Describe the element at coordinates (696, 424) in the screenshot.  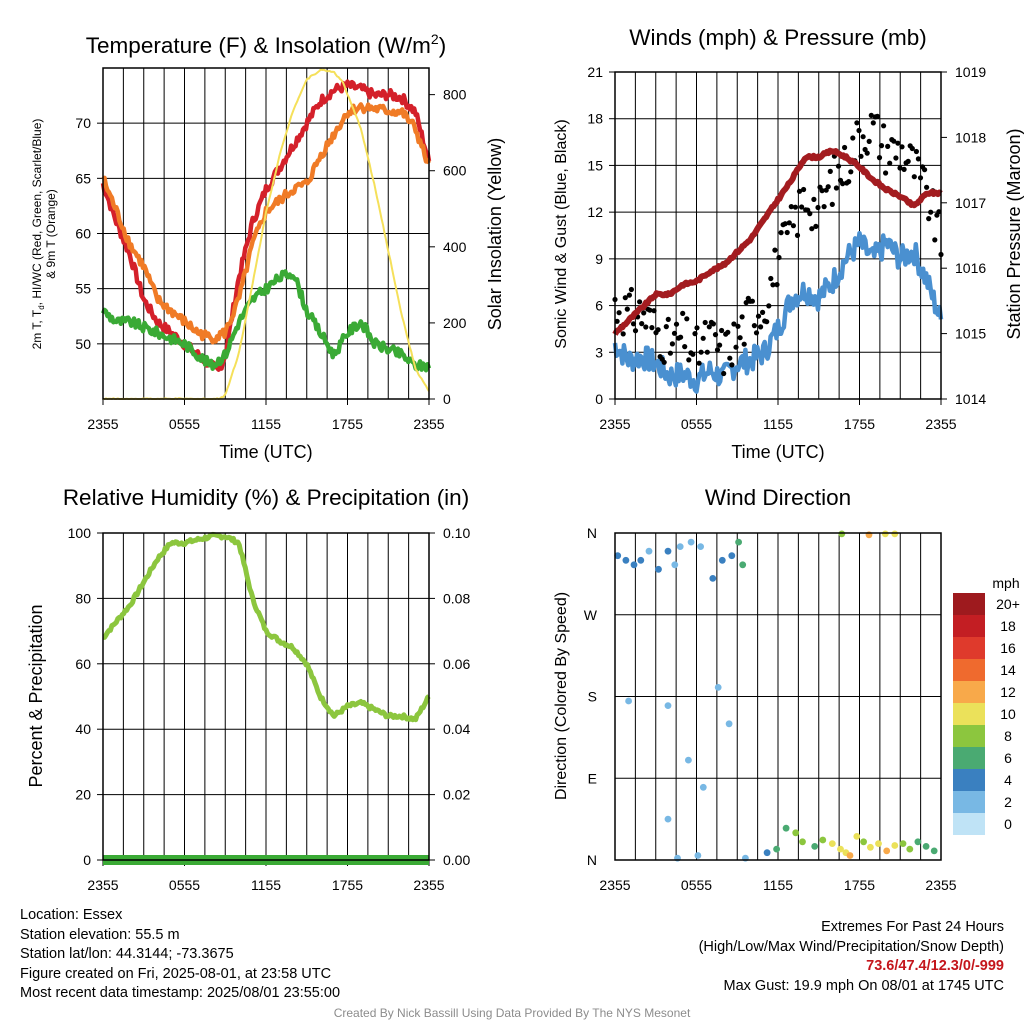
I see `winds-x-tick-label: 0555` at that location.